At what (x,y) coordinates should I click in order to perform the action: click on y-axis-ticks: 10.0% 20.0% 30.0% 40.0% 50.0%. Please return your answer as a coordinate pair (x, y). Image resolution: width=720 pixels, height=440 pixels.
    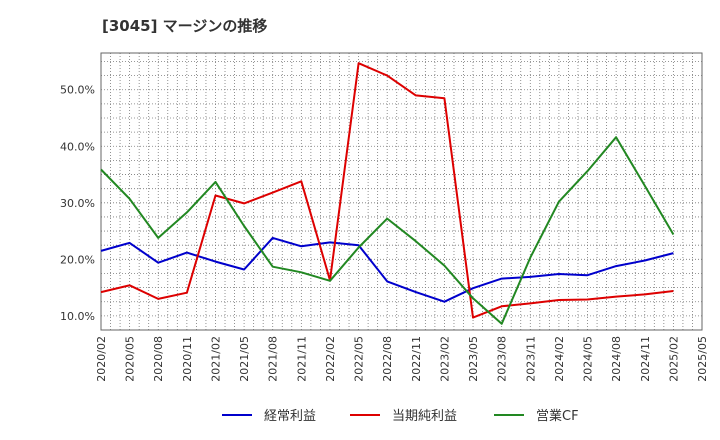
    Looking at the image, I should click on (77, 203).